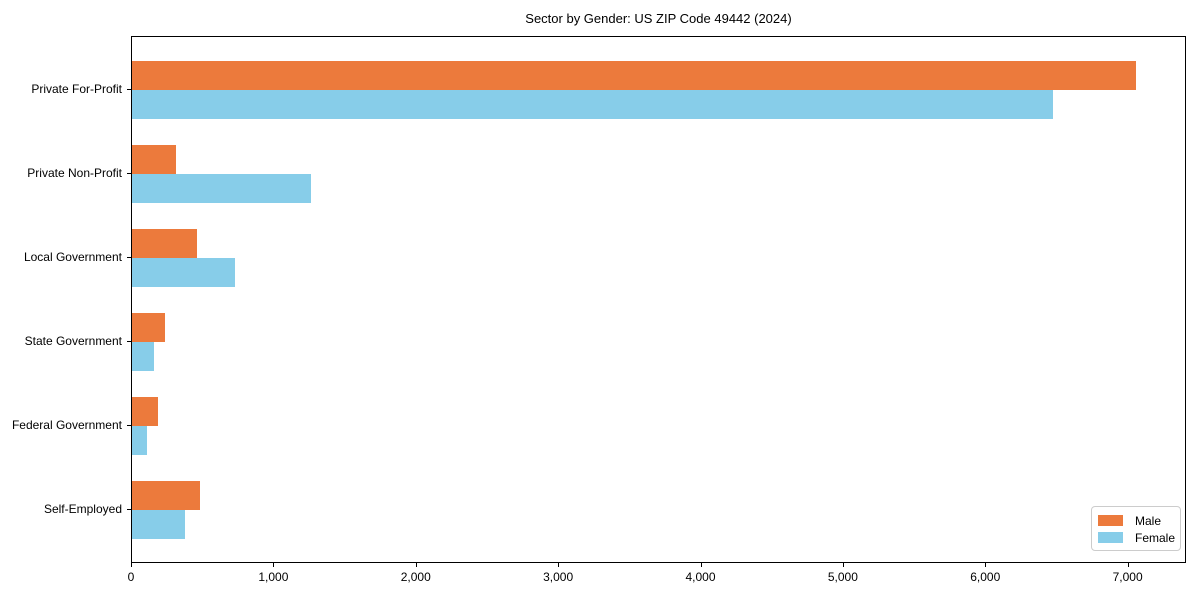 The image size is (1200, 600). I want to click on xtick-label: 0, so click(131, 577).